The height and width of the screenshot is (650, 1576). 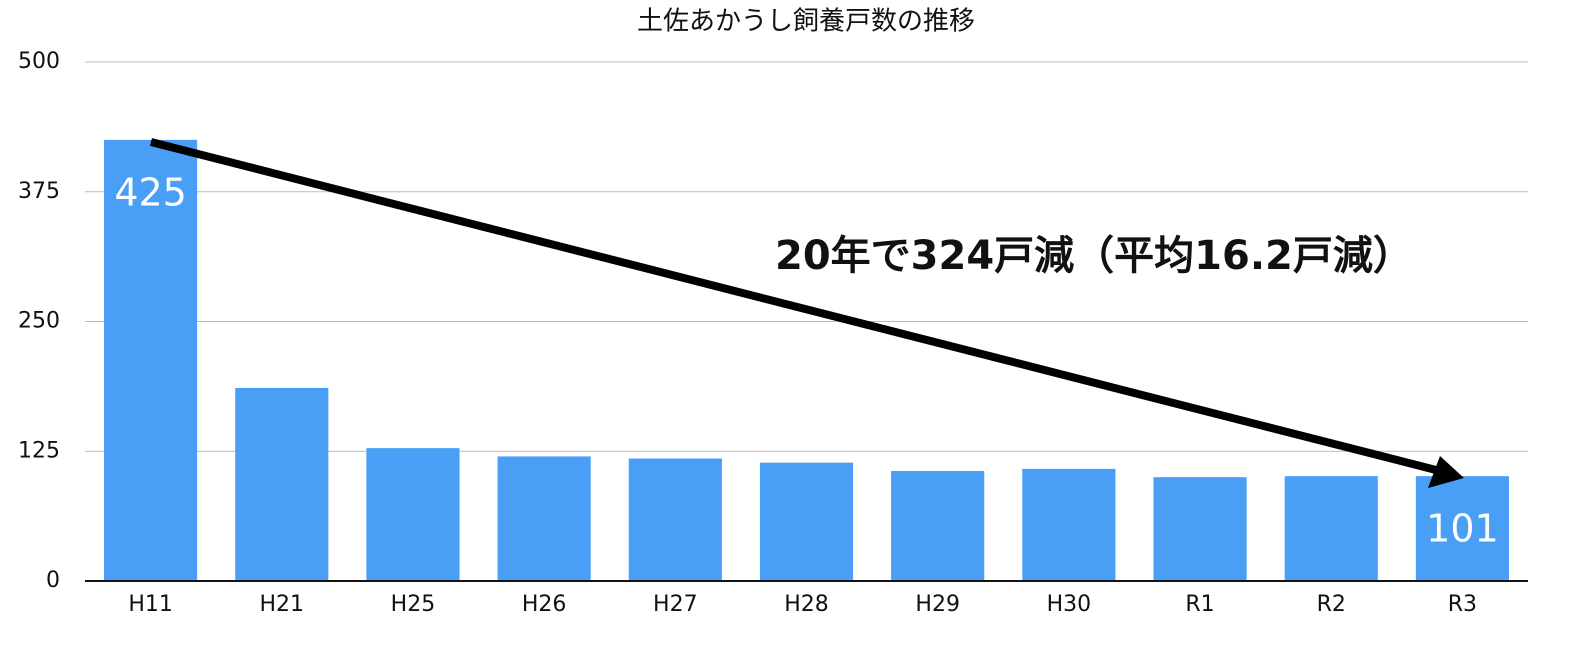 What do you see at coordinates (806, 22) in the screenshot?
I see `chart-title: 土佐あかうし飼養戸数の推移` at bounding box center [806, 22].